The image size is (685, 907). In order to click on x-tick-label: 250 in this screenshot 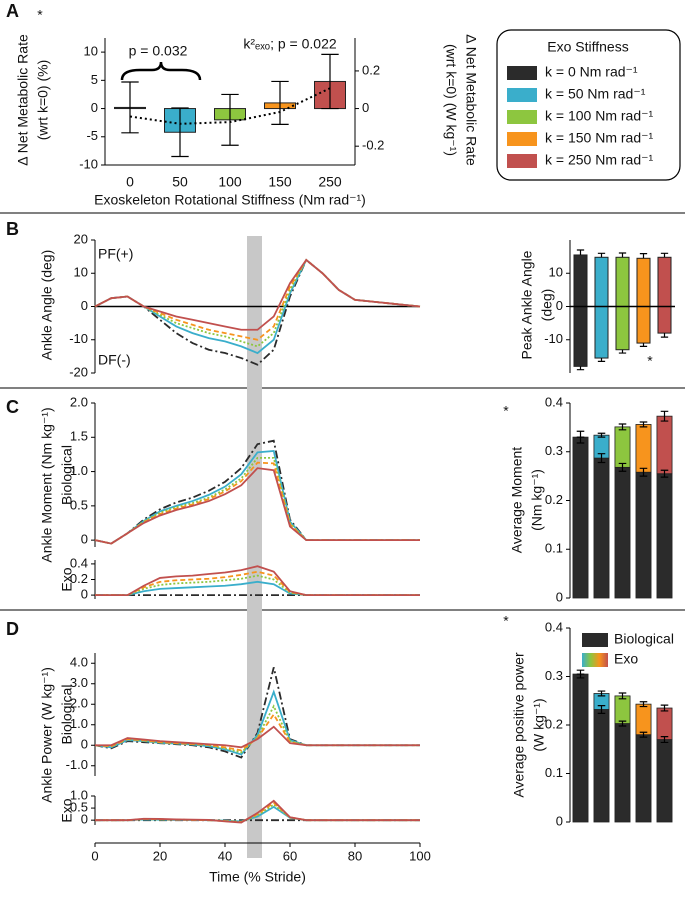, I will do `click(330, 182)`.